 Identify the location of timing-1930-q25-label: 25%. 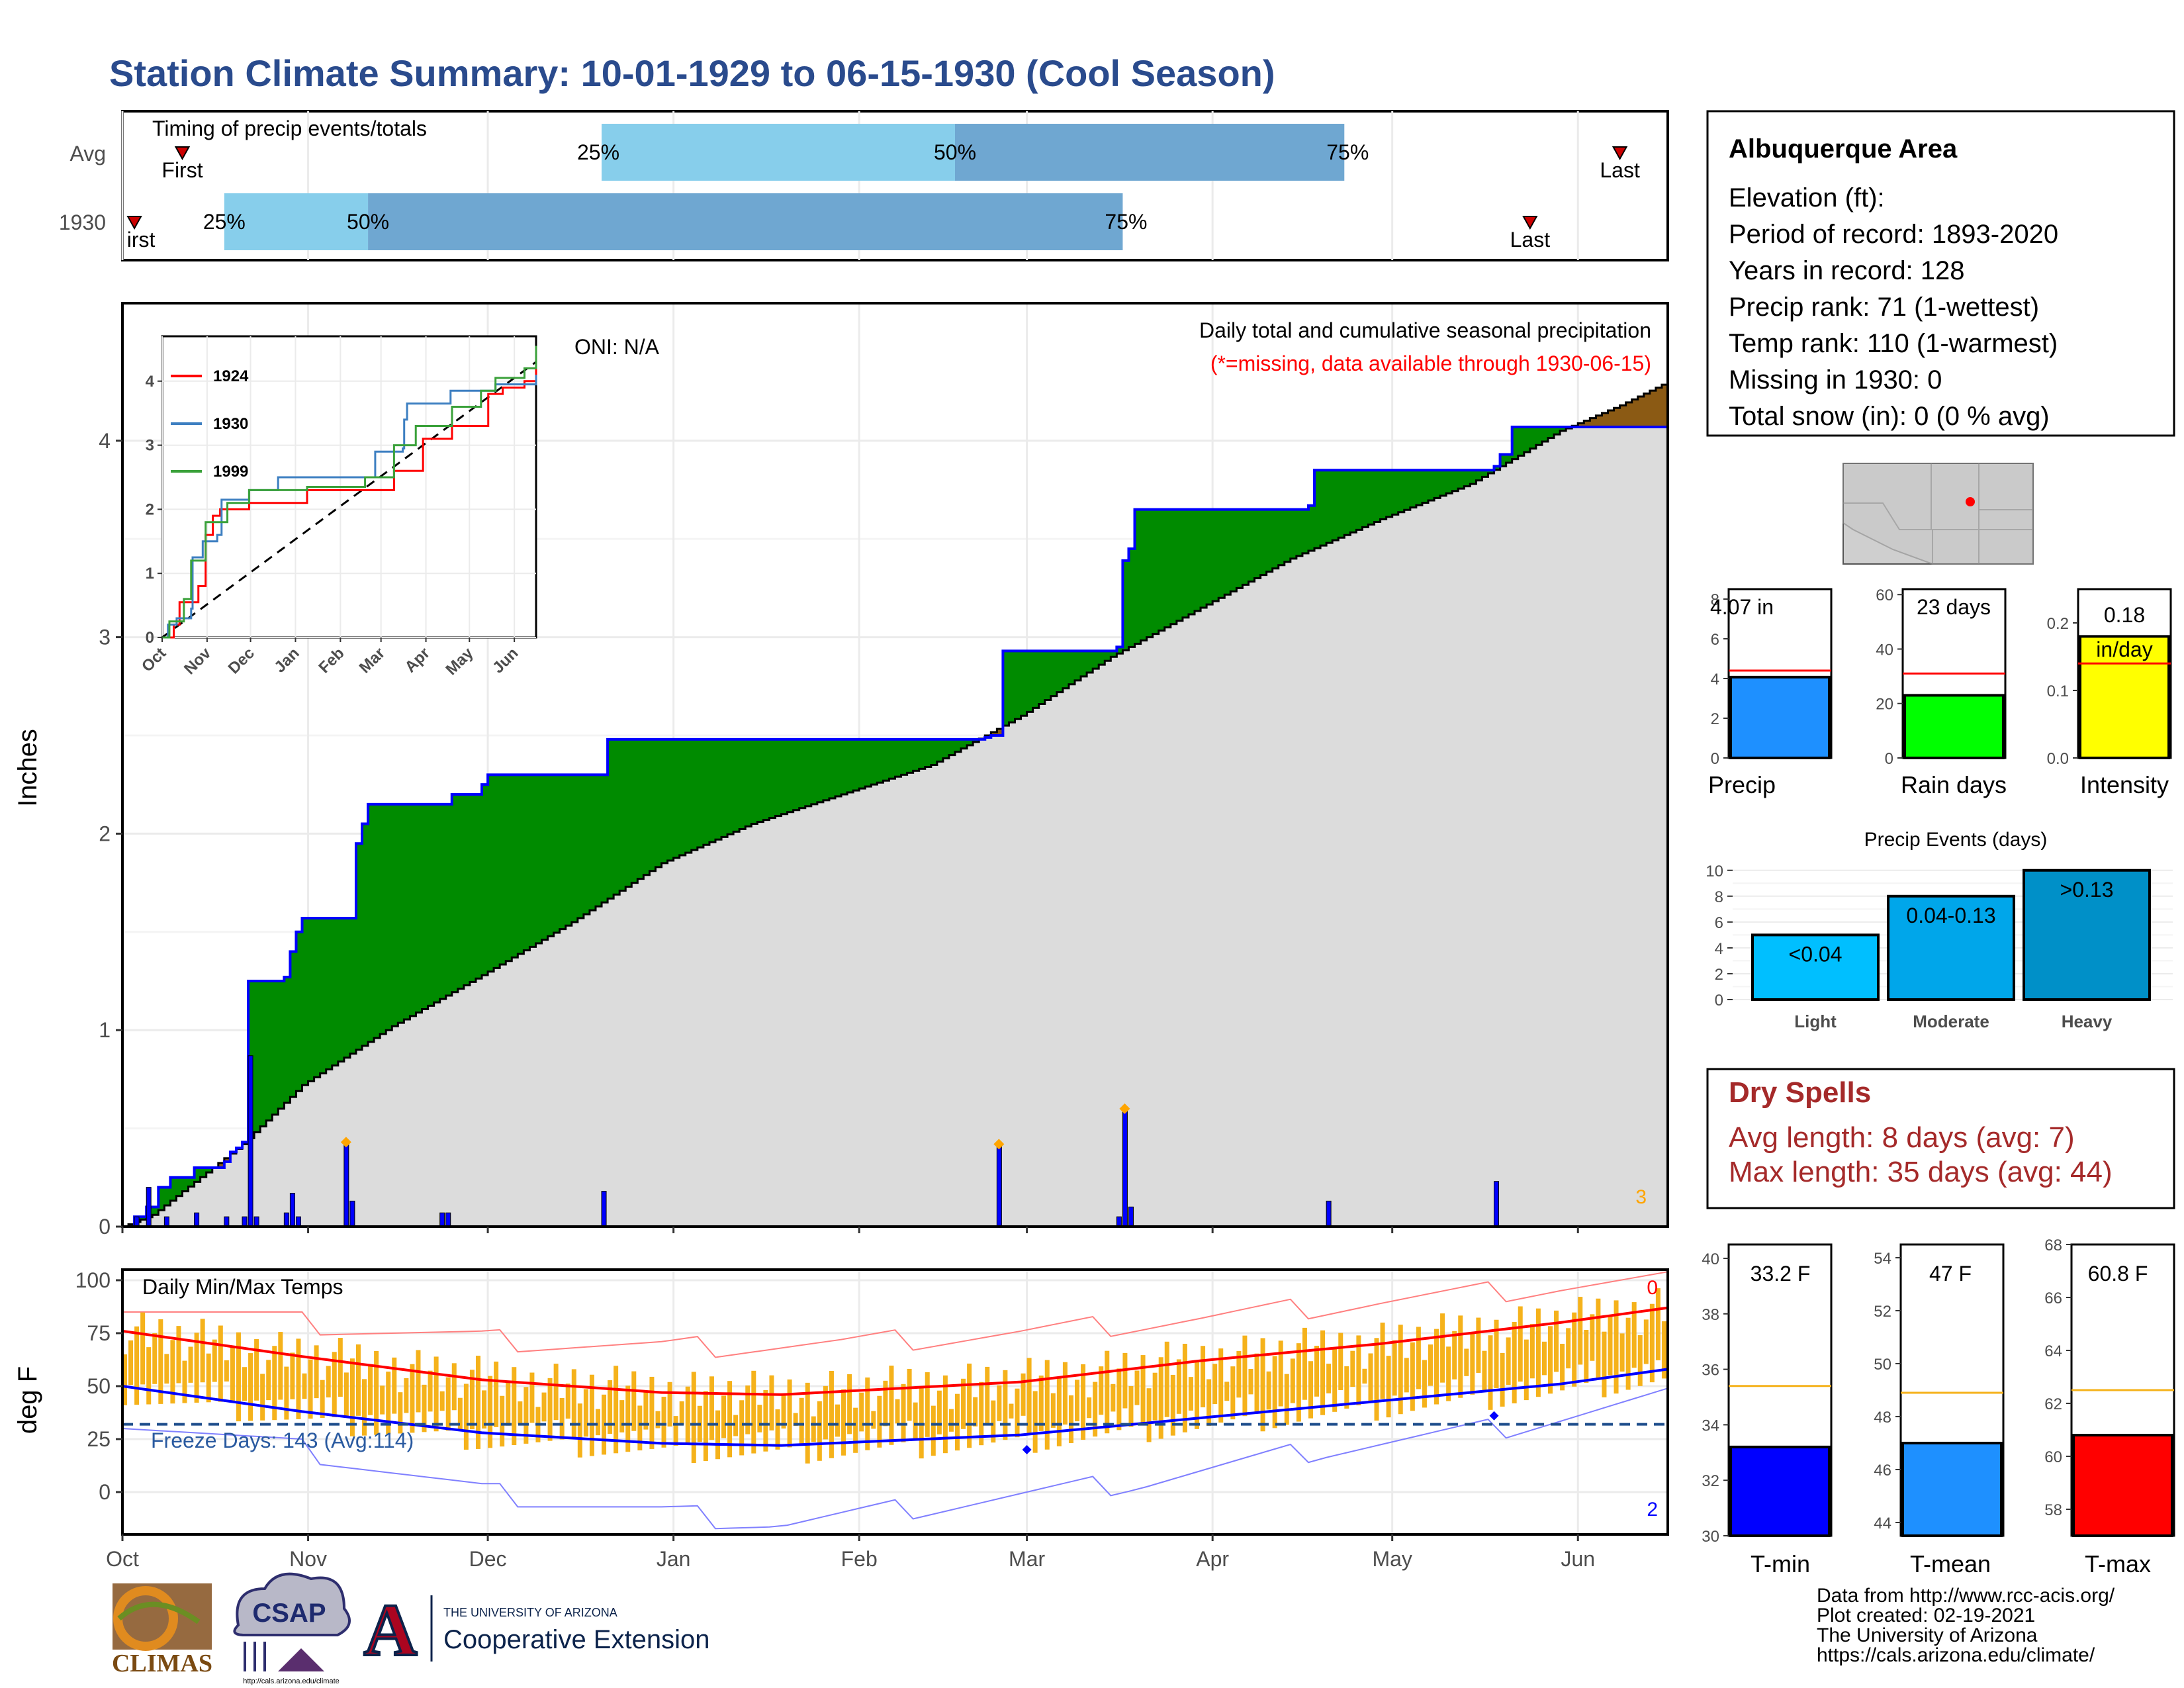
(224, 222).